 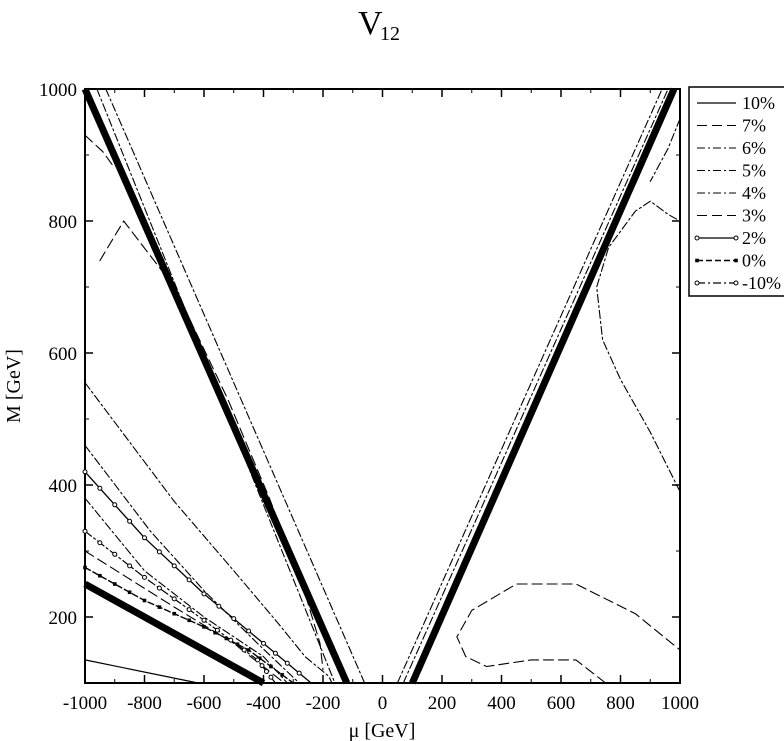 I want to click on x-tick-label: 600, so click(x=561, y=703).